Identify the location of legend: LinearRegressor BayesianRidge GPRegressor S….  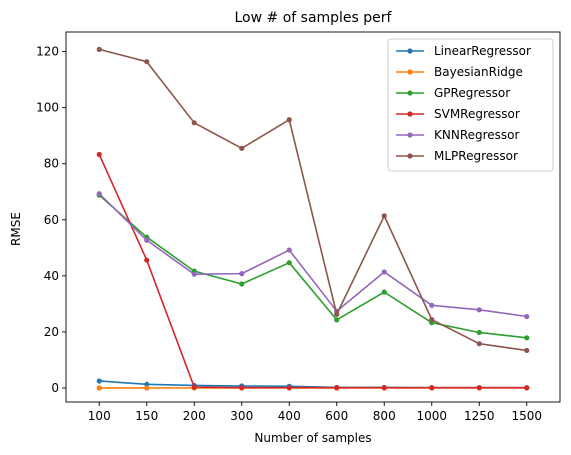
(470, 105).